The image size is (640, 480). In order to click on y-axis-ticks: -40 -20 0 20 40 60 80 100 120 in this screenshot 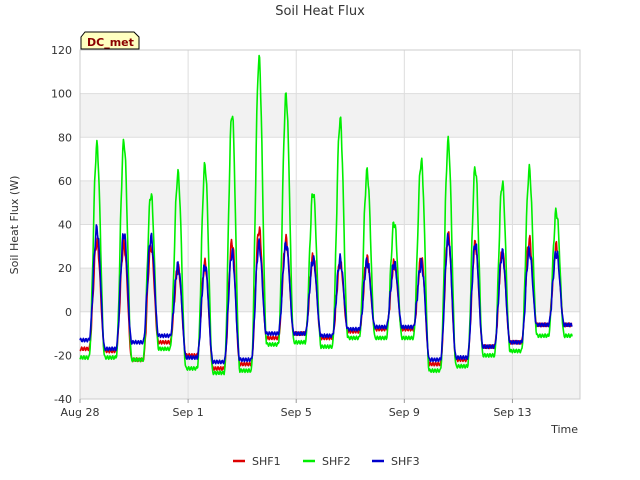, I will do `click(61, 225)`.